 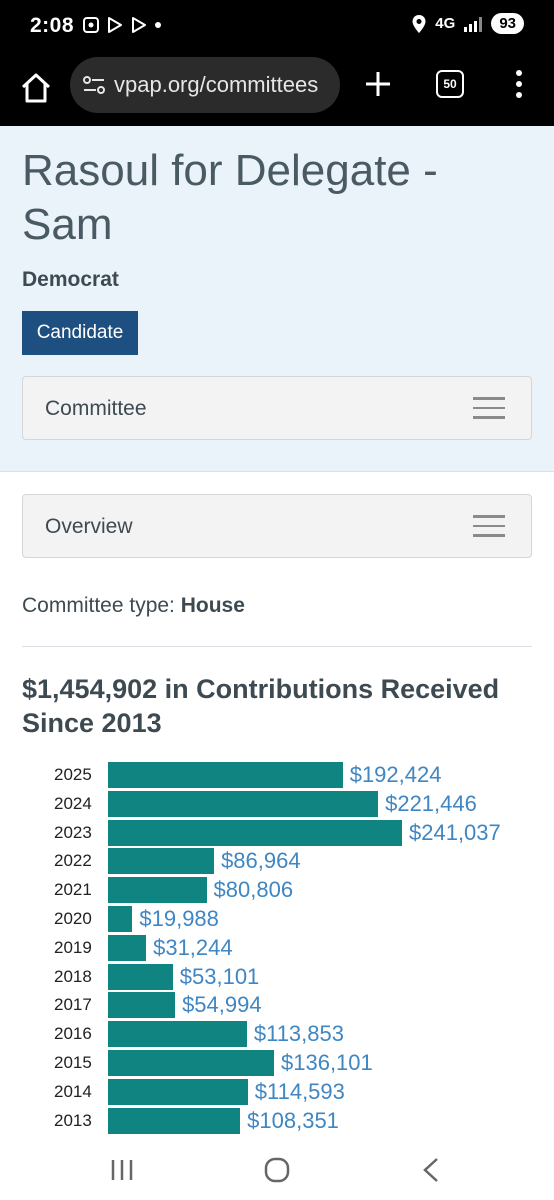 I want to click on chart-row: 2025 $192,424, so click(x=277, y=774).